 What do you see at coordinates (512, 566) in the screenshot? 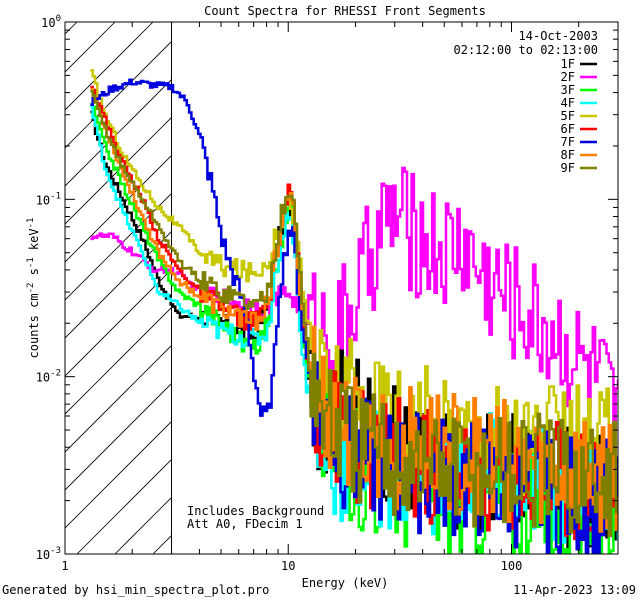
I see `x-tick-label: 100` at bounding box center [512, 566].